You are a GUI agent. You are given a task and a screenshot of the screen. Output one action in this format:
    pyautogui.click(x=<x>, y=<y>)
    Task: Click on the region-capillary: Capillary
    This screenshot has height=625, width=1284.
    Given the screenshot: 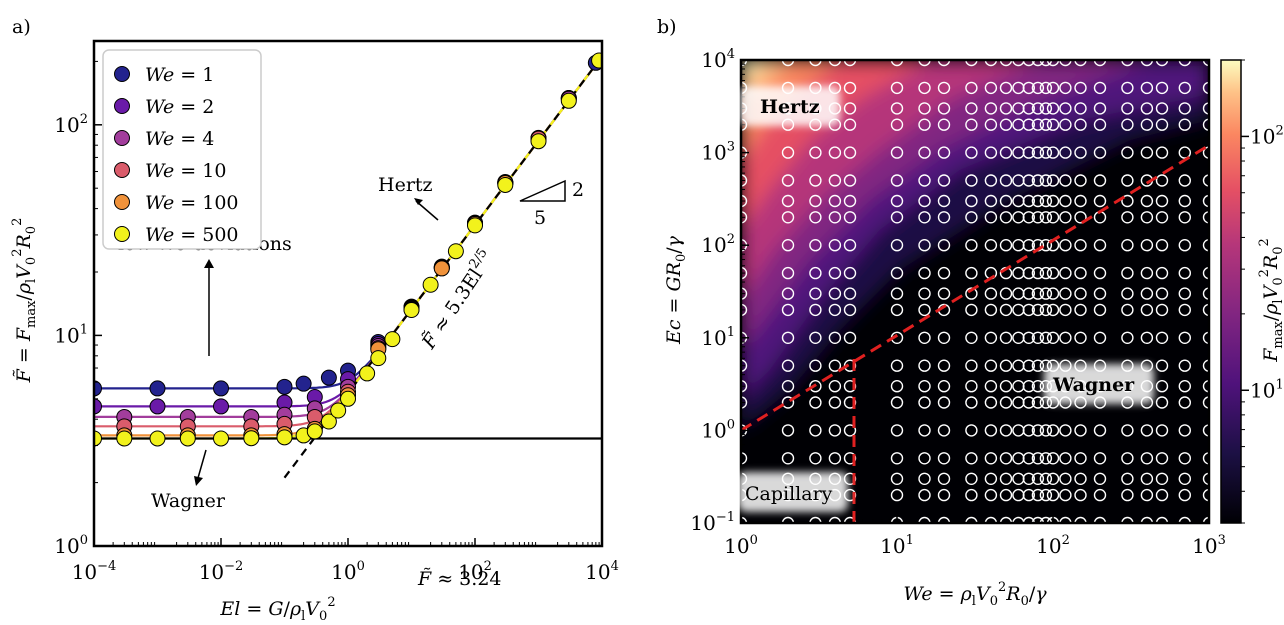 What is the action you would take?
    pyautogui.click(x=793, y=492)
    